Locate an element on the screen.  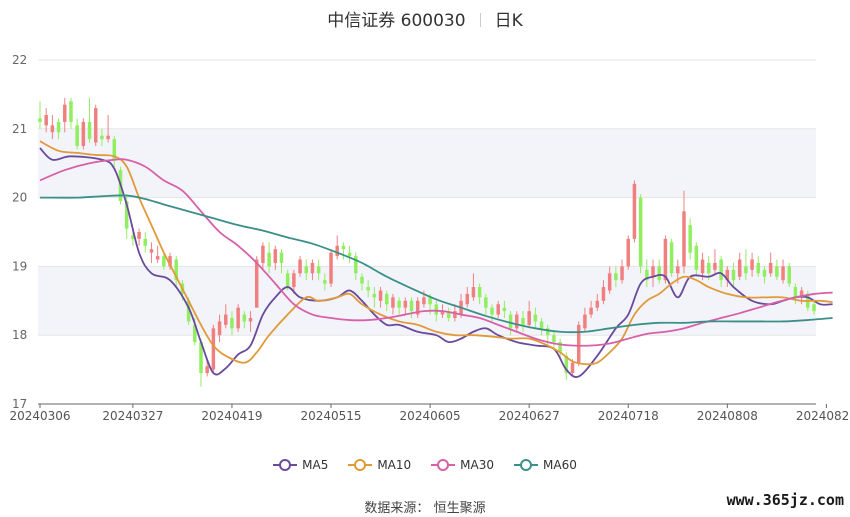
legend-item-ma30: MA30 is located at coordinates (462, 465).